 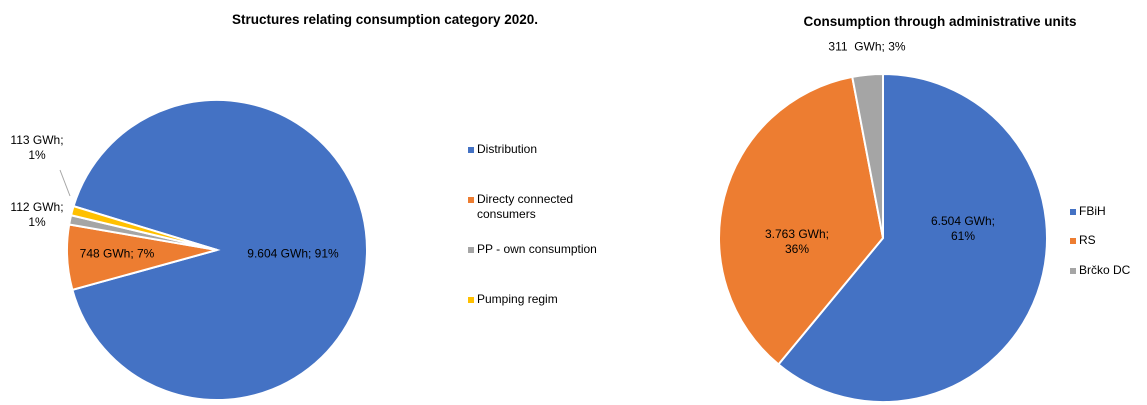 I want to click on legend-label: Directy connected consumers, so click(x=525, y=206).